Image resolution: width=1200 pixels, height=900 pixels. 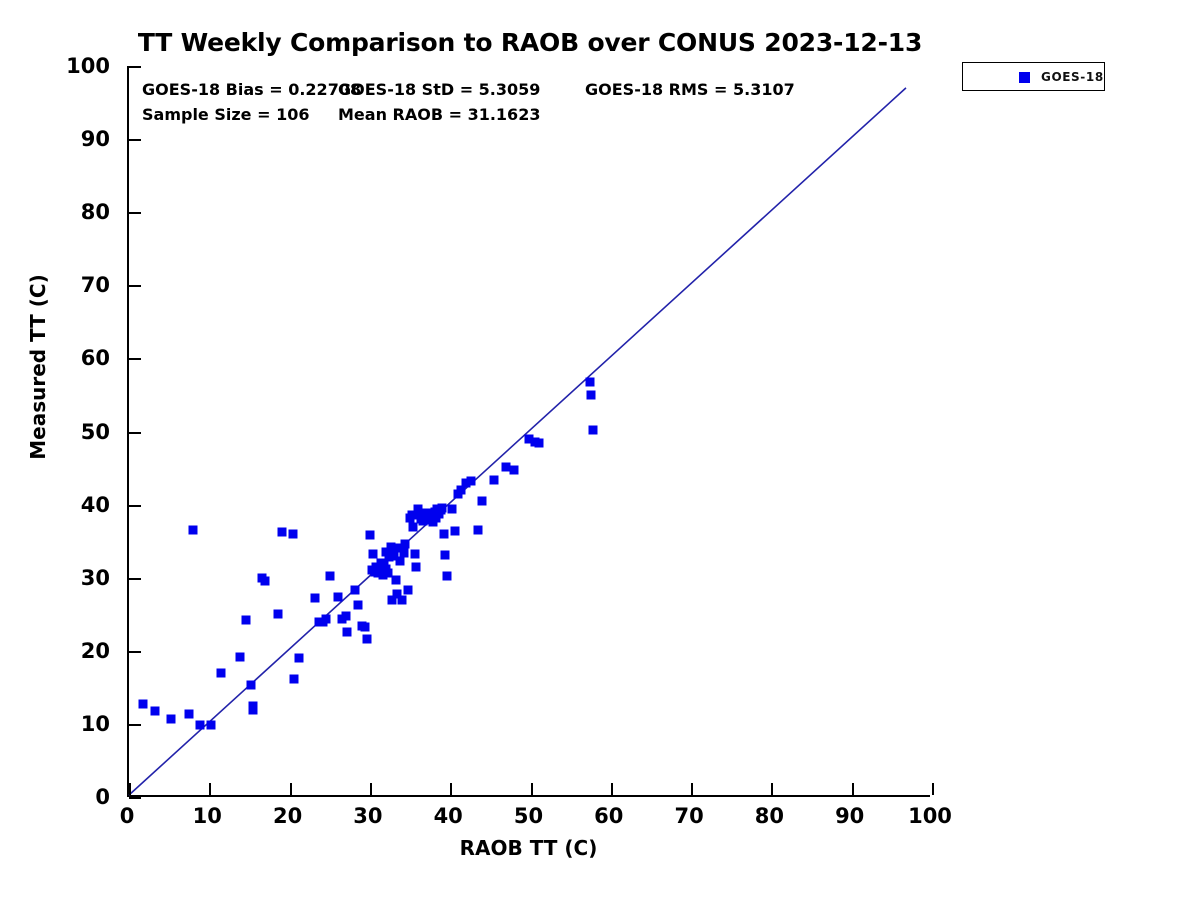 What do you see at coordinates (95, 139) in the screenshot?
I see `y-tick-label: 90` at bounding box center [95, 139].